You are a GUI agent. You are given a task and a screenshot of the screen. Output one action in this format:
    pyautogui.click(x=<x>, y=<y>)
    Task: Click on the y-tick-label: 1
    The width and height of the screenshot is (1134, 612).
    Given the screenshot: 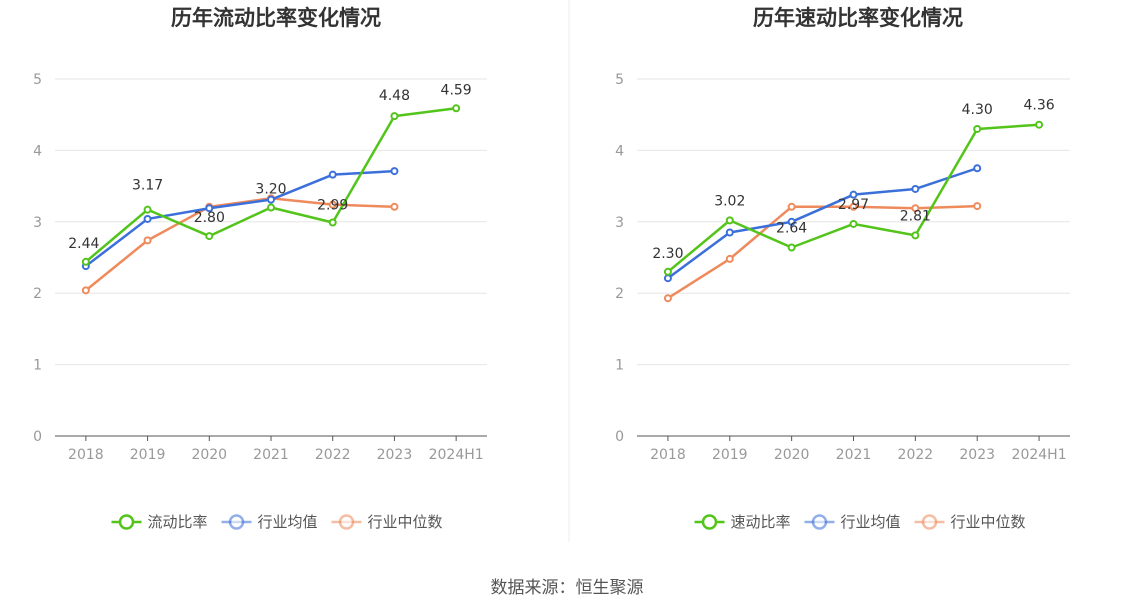 What is the action you would take?
    pyautogui.click(x=37, y=366)
    